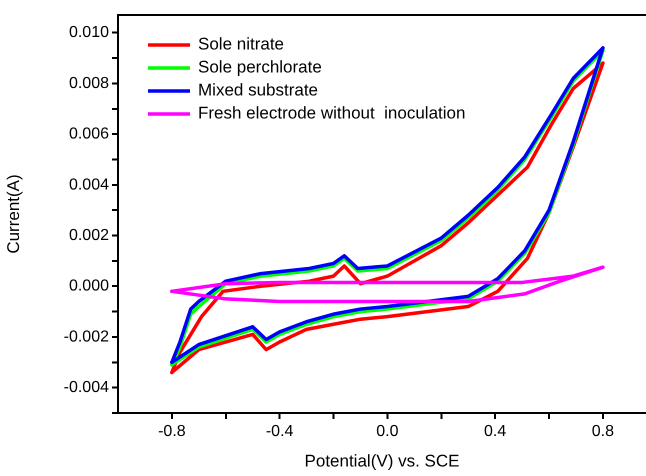 This screenshot has width=646, height=476. What do you see at coordinates (260, 67) in the screenshot?
I see `legend-label: Sole perchlorate` at bounding box center [260, 67].